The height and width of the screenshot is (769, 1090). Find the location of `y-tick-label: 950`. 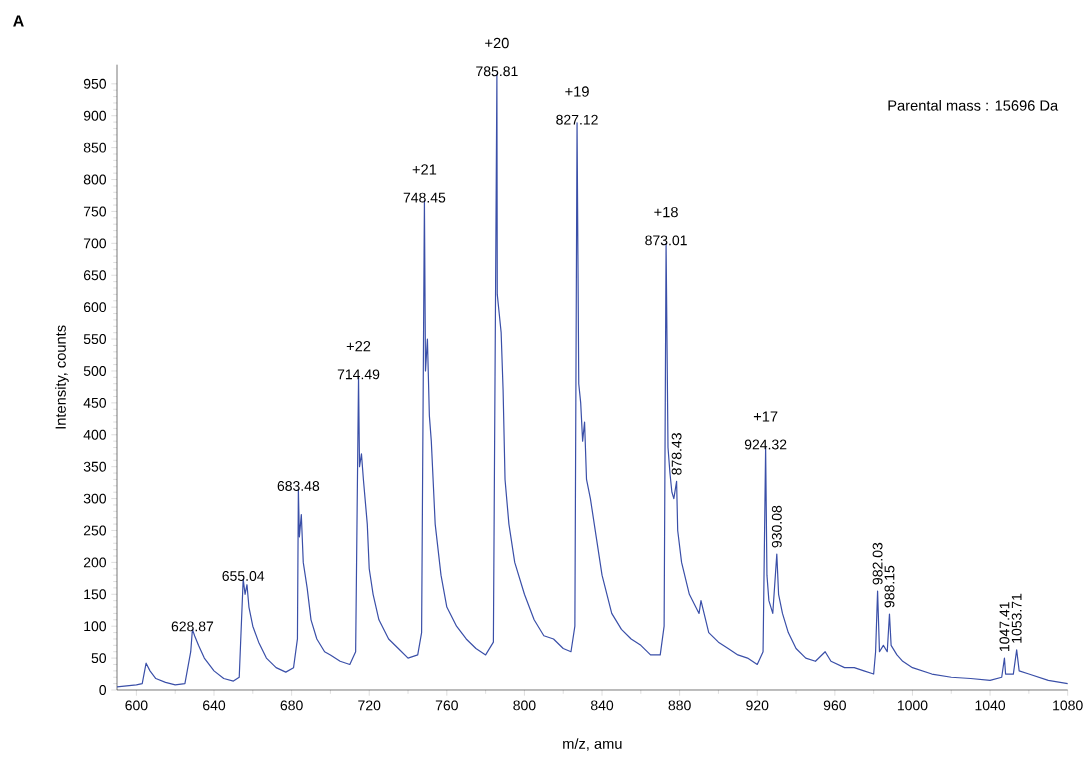

y-tick-label: 950 is located at coordinates (95, 83).